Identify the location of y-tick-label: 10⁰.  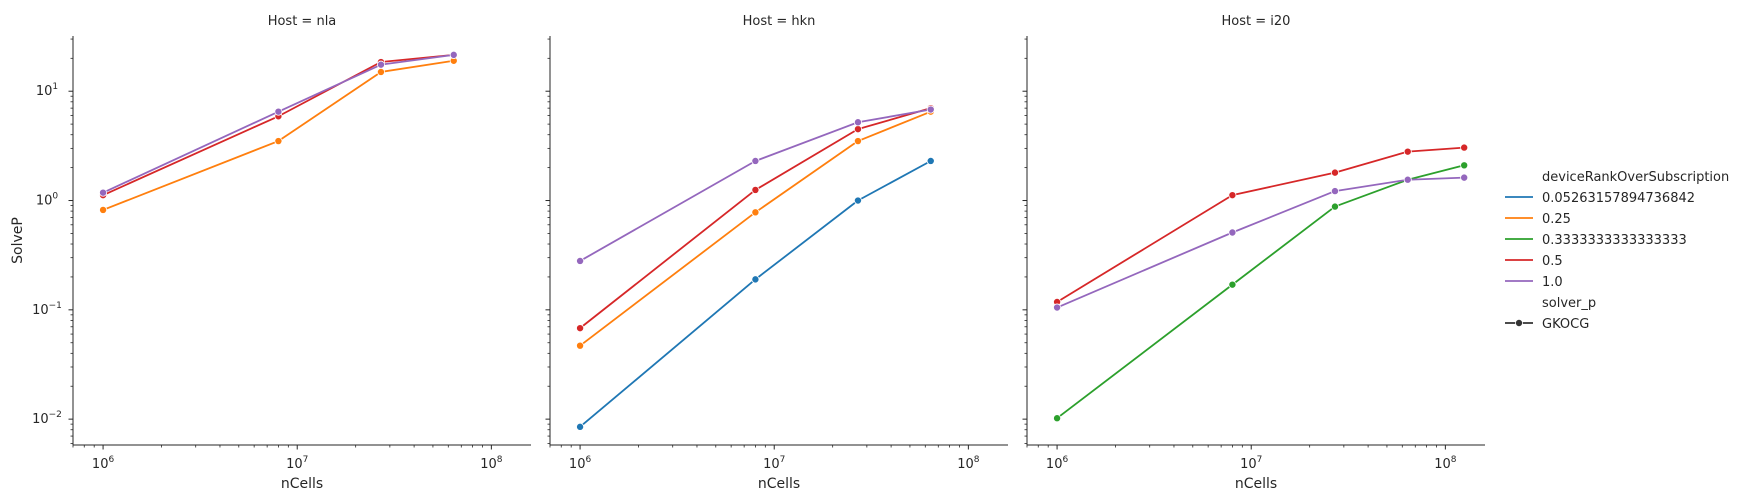
(47, 200).